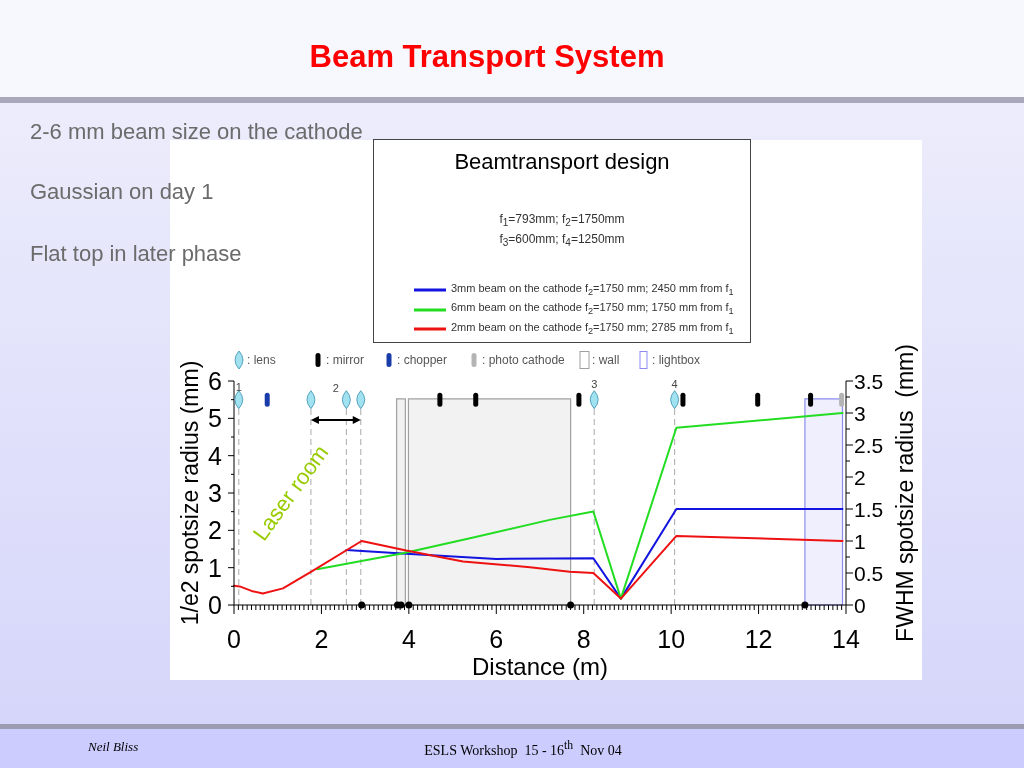  Describe the element at coordinates (345, 360) in the screenshot. I see `legend-label: : mirror` at that location.